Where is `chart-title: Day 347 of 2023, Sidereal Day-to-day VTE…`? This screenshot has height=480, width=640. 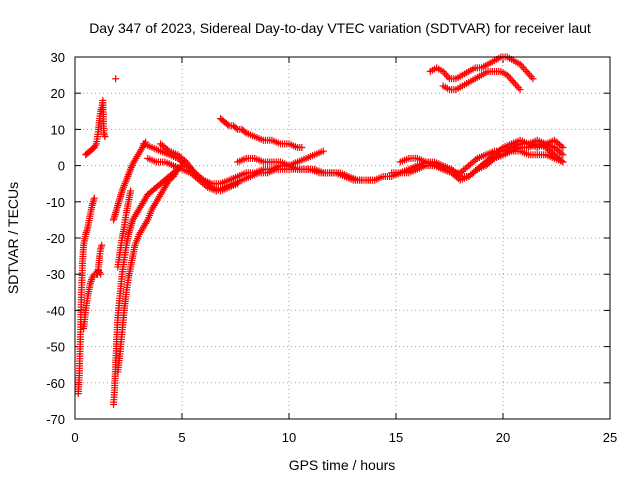
chart-title: Day 347 of 2023, Sidereal Day-to-day VTE… is located at coordinates (340, 28).